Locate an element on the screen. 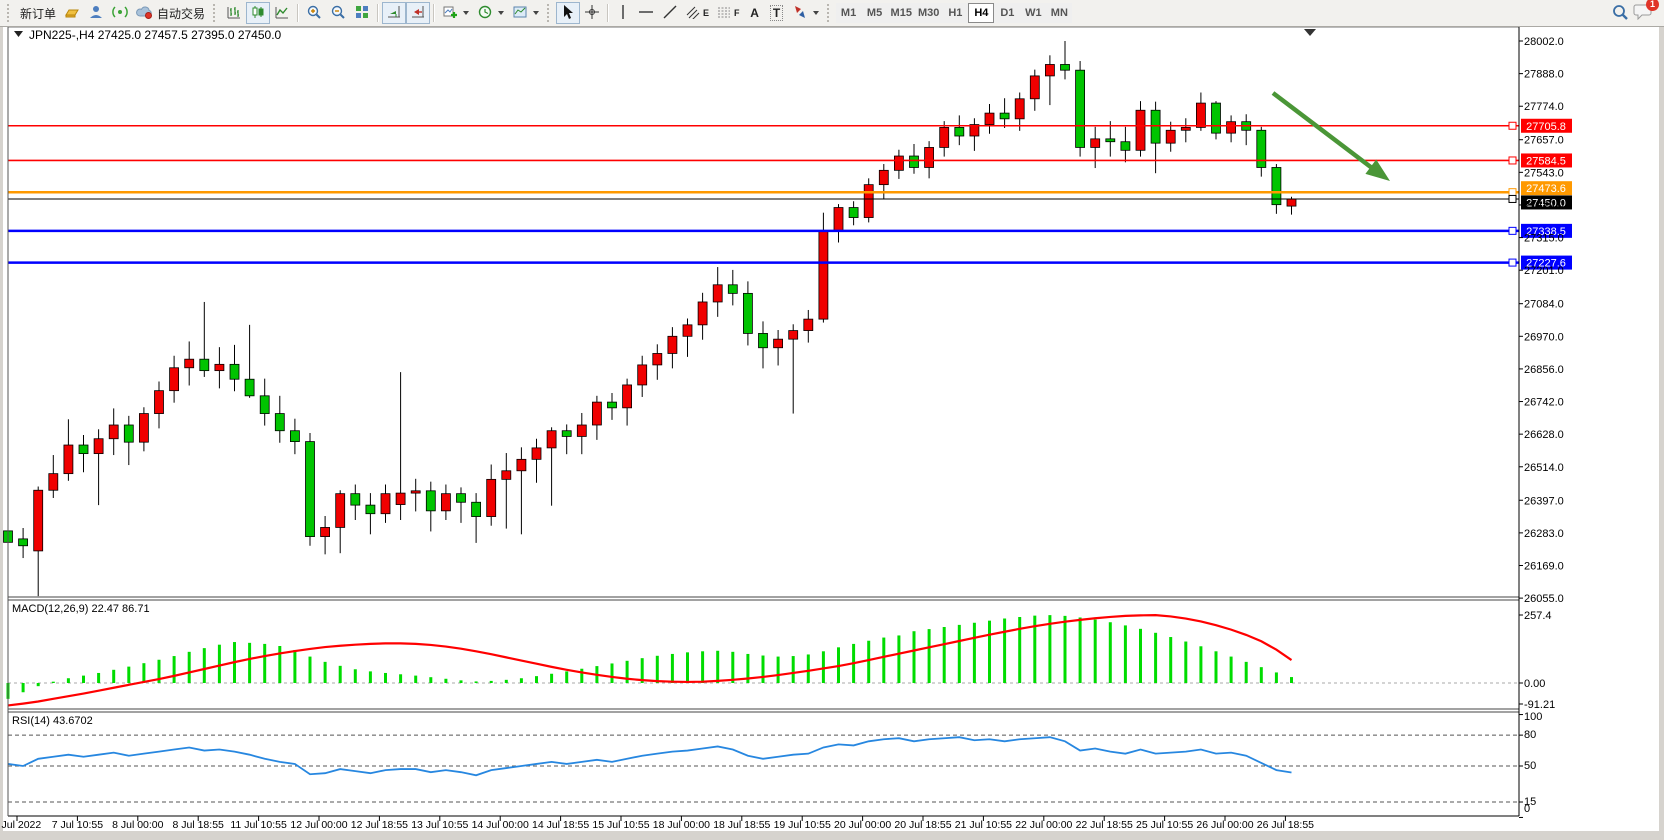 The width and height of the screenshot is (1664, 840). cursor-button is located at coordinates (568, 13).